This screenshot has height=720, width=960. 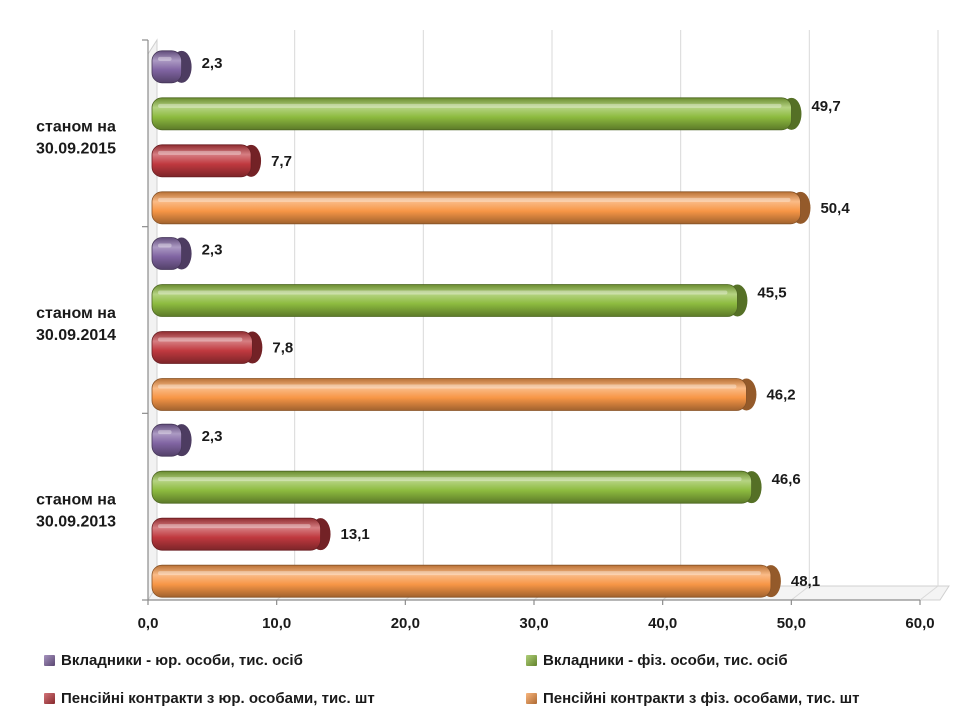 I want to click on data-label: 7,7, so click(x=281, y=161).